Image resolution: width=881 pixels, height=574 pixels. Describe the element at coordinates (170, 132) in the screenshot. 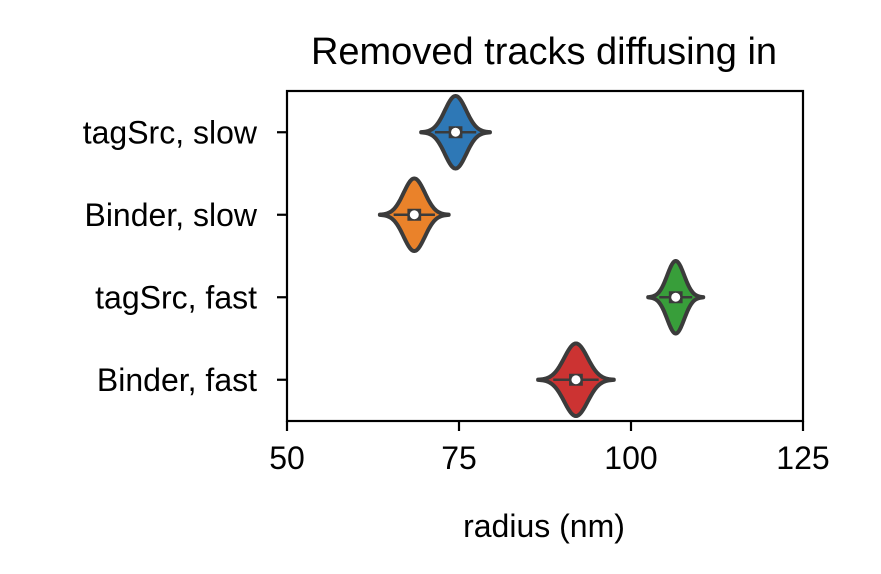

I see `y-tick-label: tagSrc, slow` at that location.